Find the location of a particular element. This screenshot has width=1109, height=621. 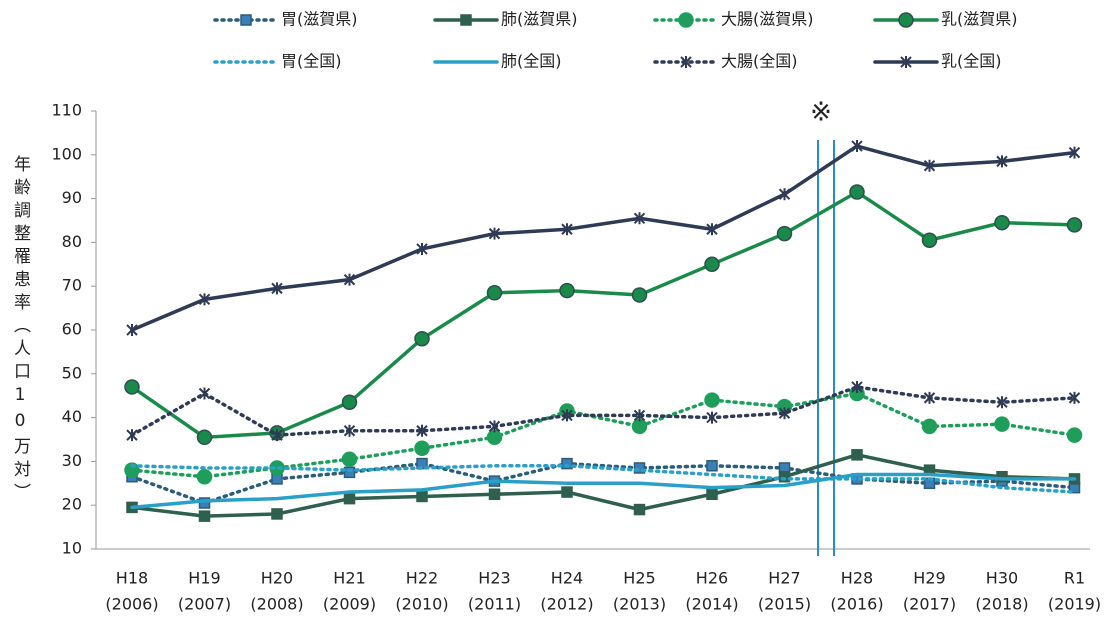

x-tick-label: H20 is located at coordinates (277, 578).